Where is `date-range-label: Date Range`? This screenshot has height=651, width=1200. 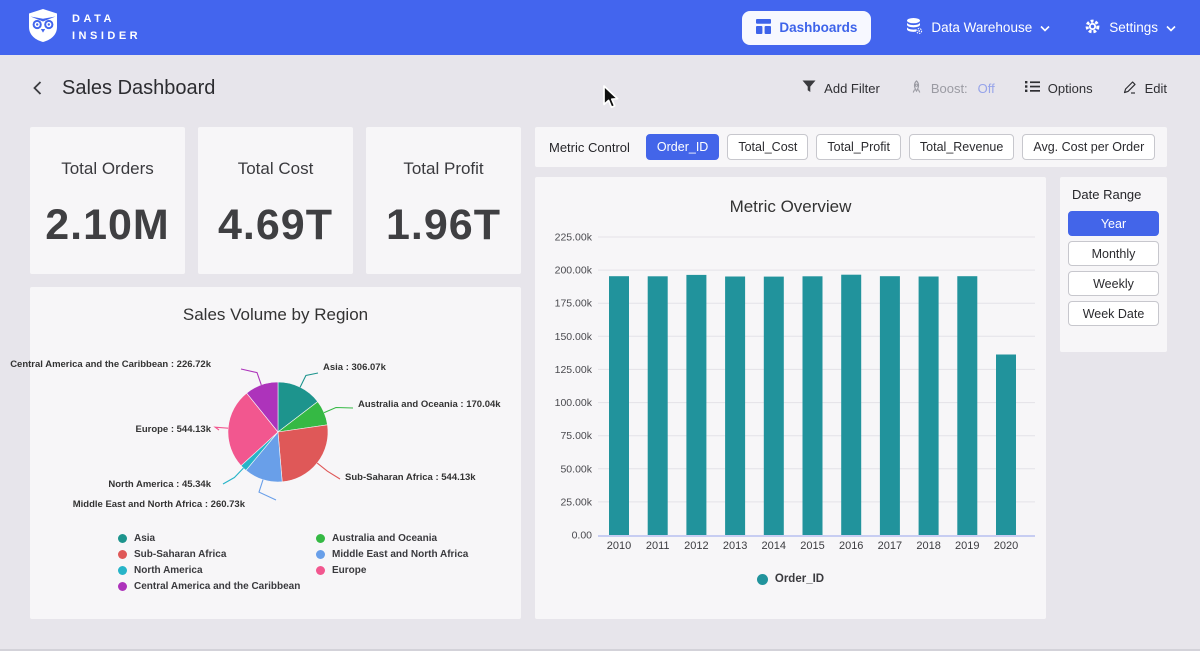 date-range-label: Date Range is located at coordinates (1107, 194).